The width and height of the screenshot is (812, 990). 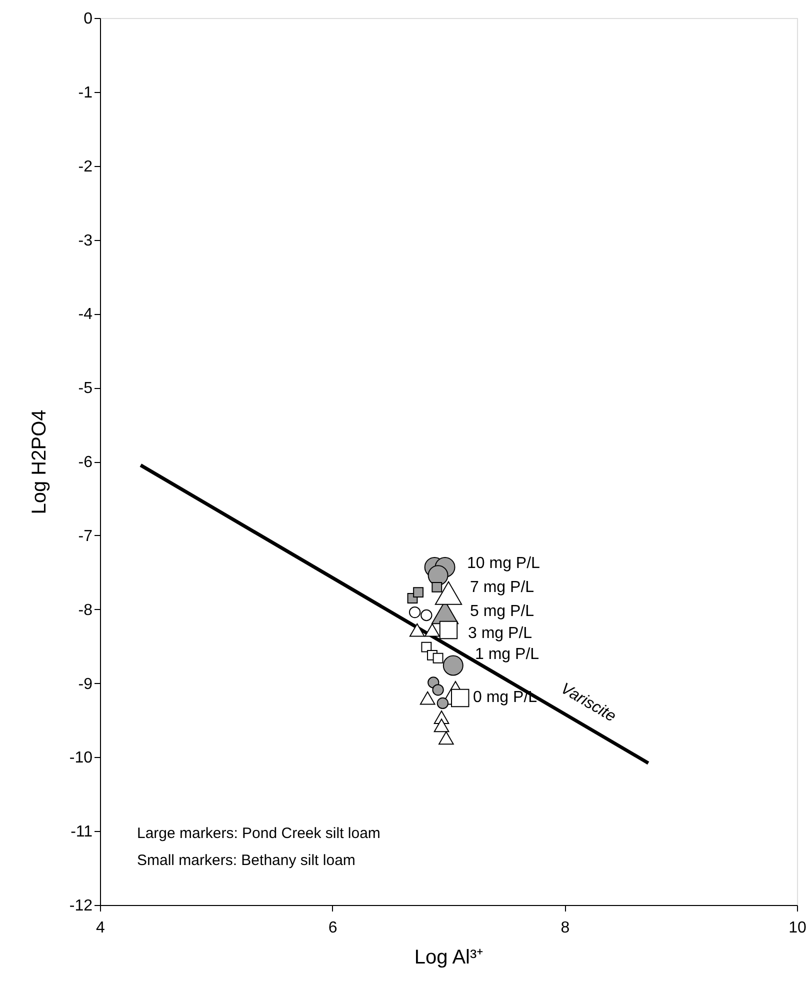 I want to click on y-tick-label: -6, so click(x=85, y=462).